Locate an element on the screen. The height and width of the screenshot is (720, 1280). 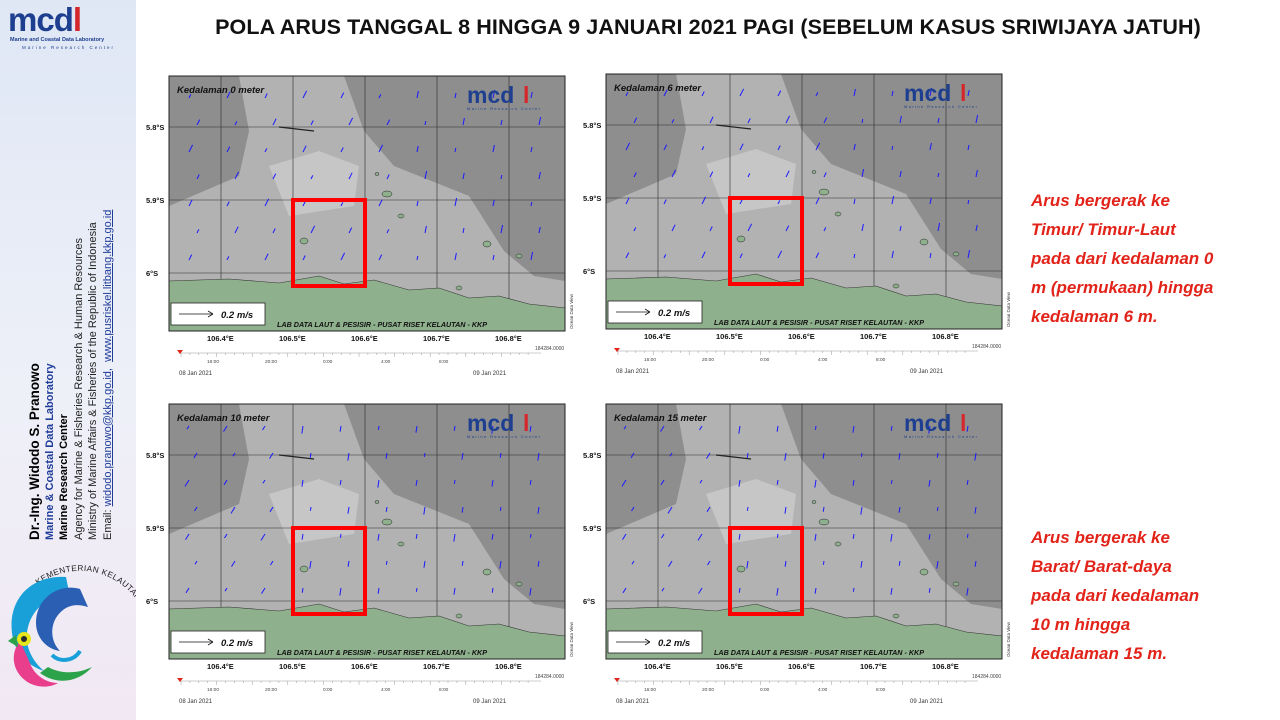
lat-label: 5.8°S is located at coordinates (155, 455).